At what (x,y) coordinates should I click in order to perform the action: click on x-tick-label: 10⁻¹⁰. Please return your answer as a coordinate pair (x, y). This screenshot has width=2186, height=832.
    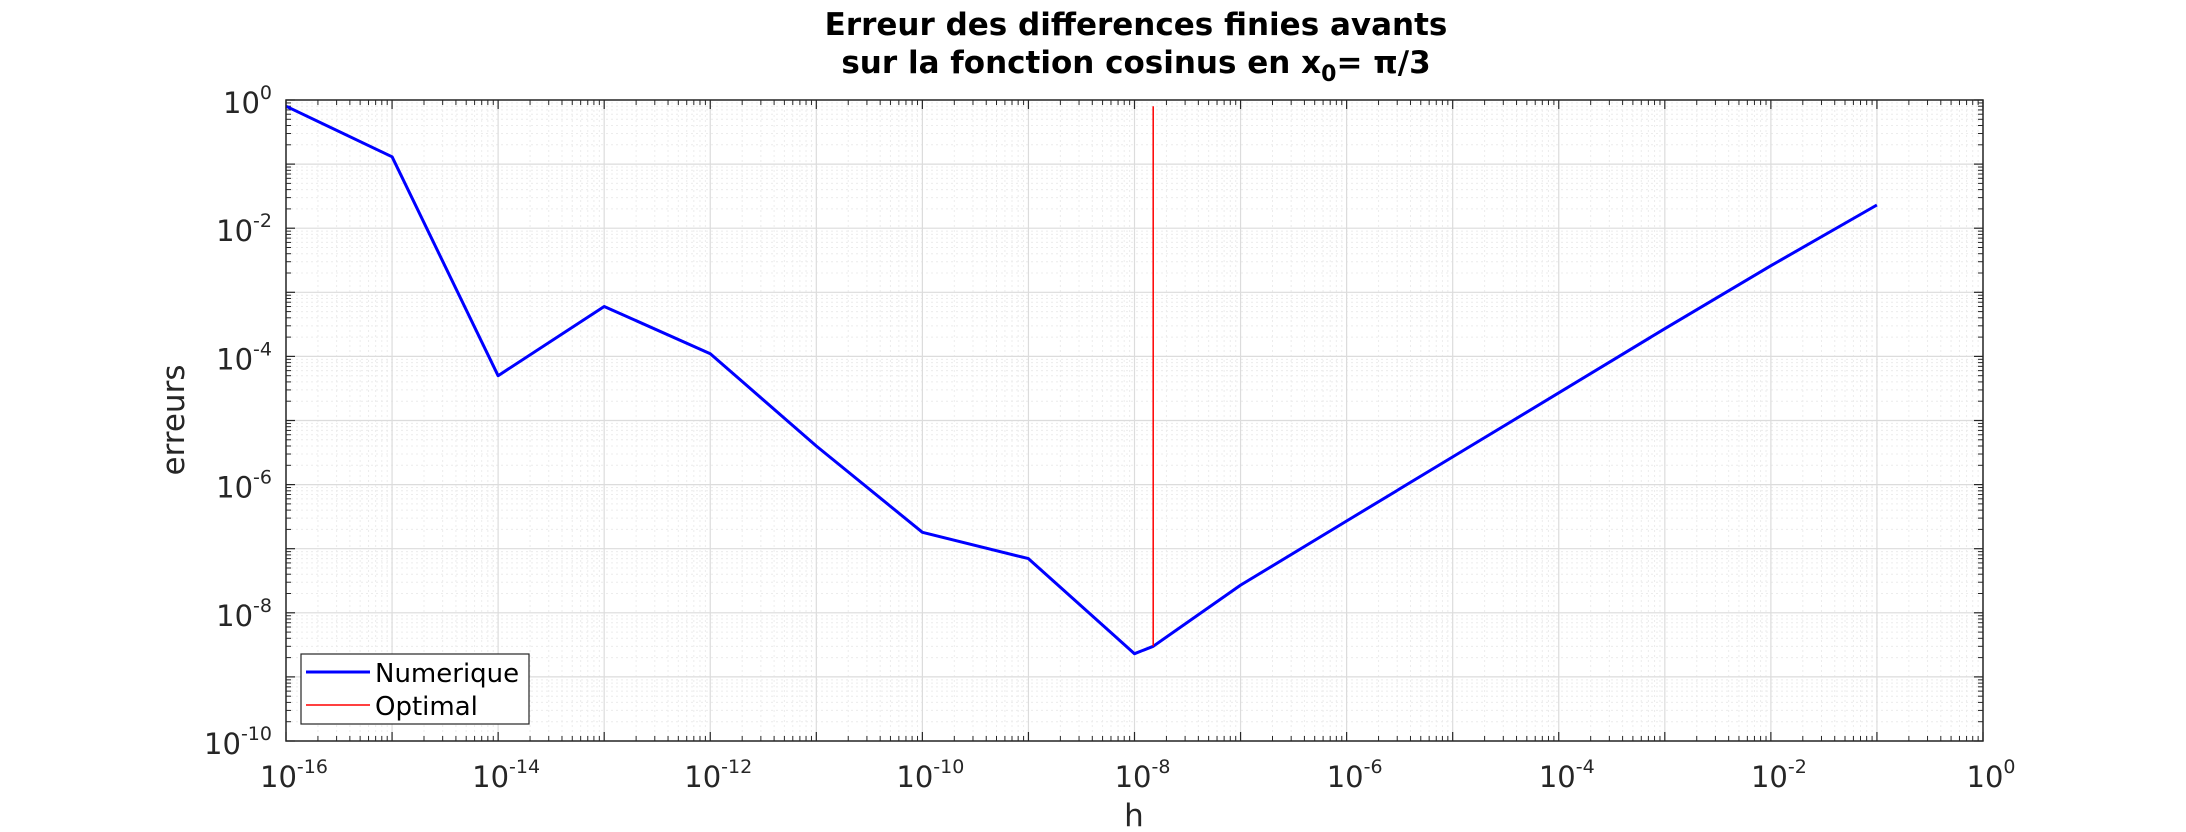
    Looking at the image, I should click on (930, 775).